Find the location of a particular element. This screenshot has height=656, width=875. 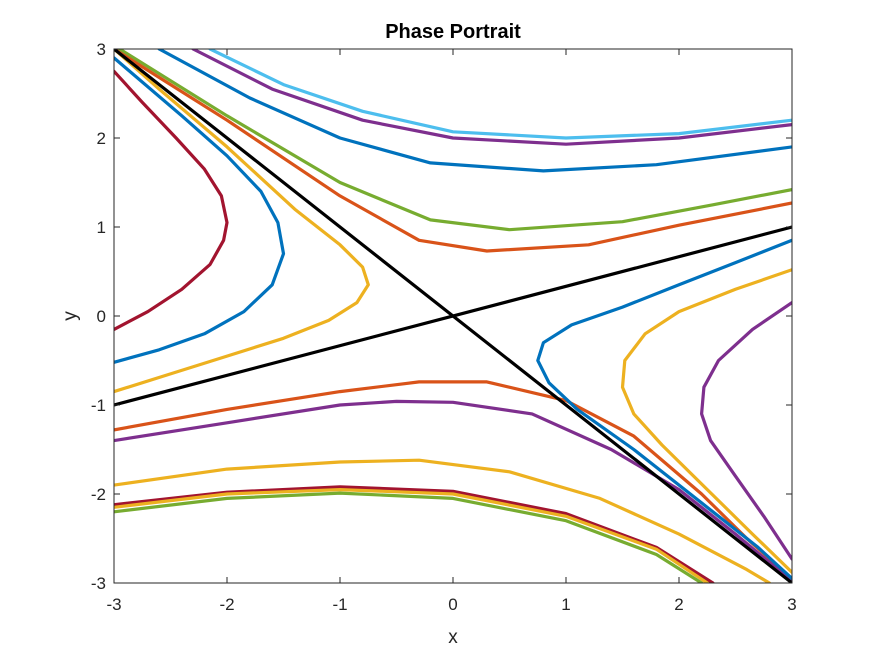

x-tick-labels: -3 -2 -1 0 1 2 3 is located at coordinates (451, 604).